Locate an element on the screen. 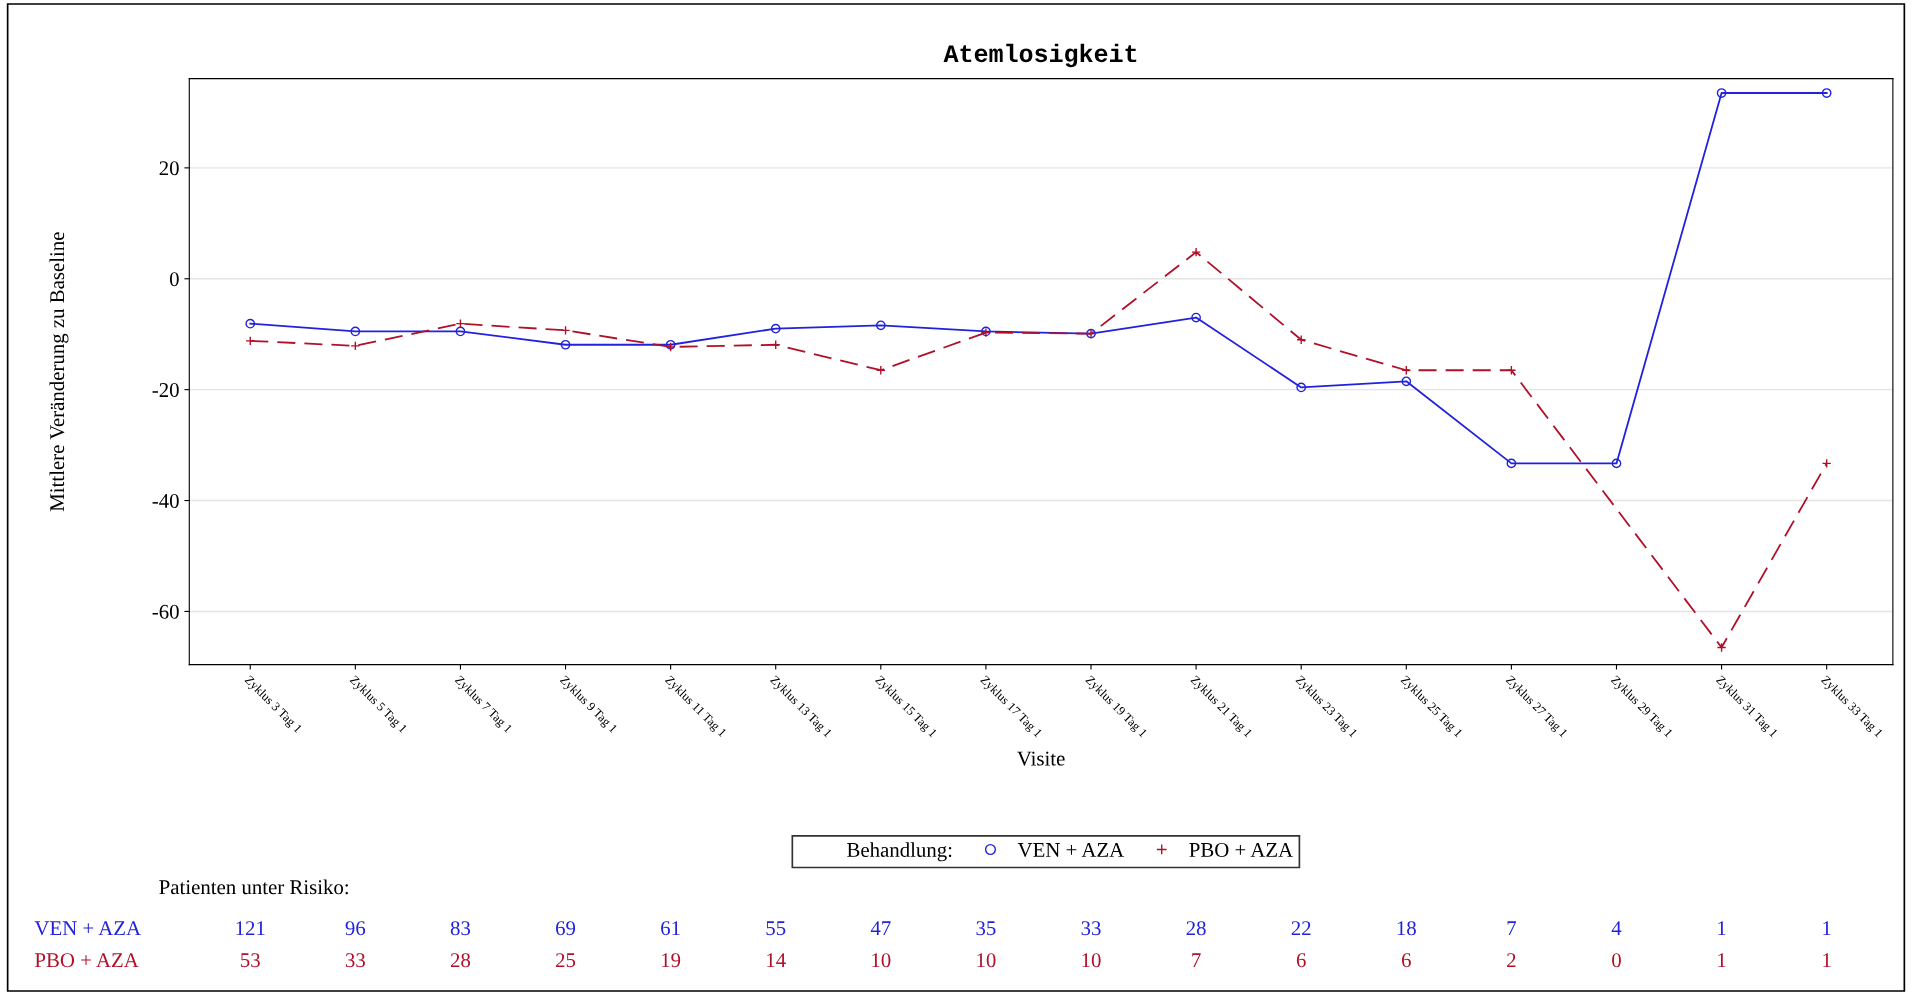  text: 121 is located at coordinates (250, 928).